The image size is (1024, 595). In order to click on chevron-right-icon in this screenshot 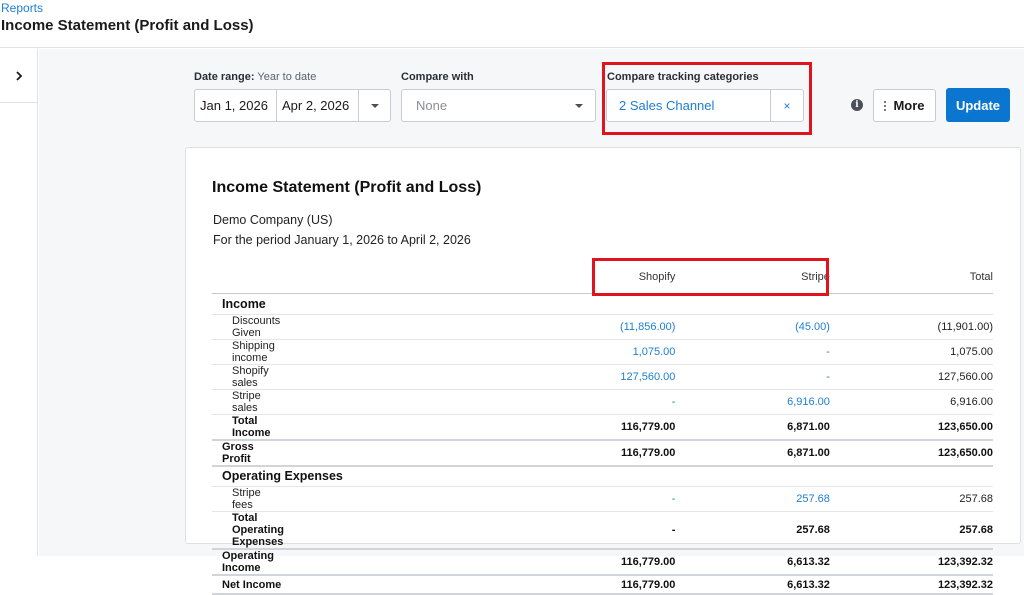, I will do `click(19, 75)`.